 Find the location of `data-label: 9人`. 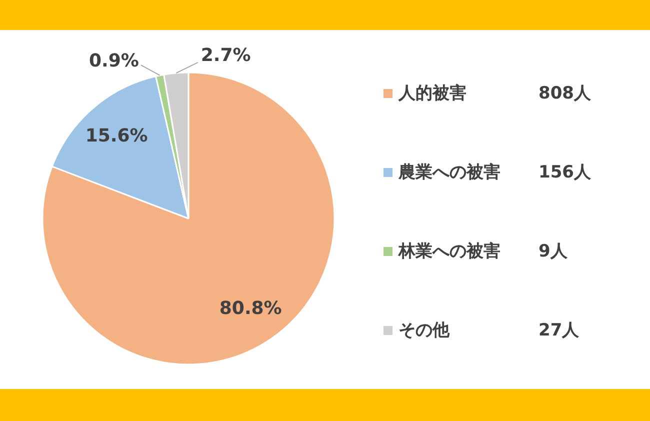

data-label: 9人 is located at coordinates (553, 252).